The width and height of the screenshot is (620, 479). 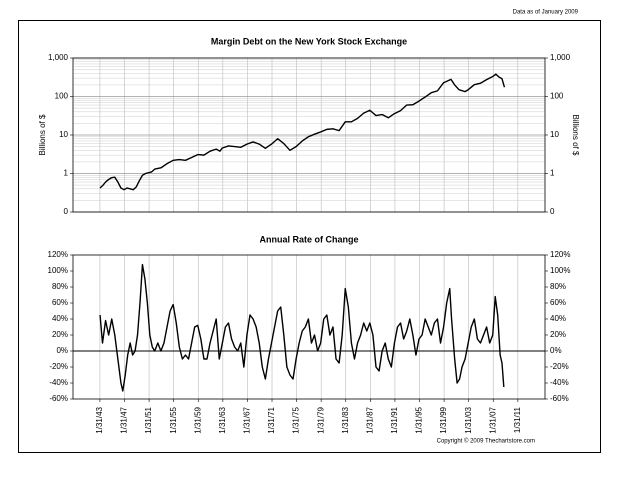 I want to click on y2-axis-label: Billions of $, so click(x=575, y=135).